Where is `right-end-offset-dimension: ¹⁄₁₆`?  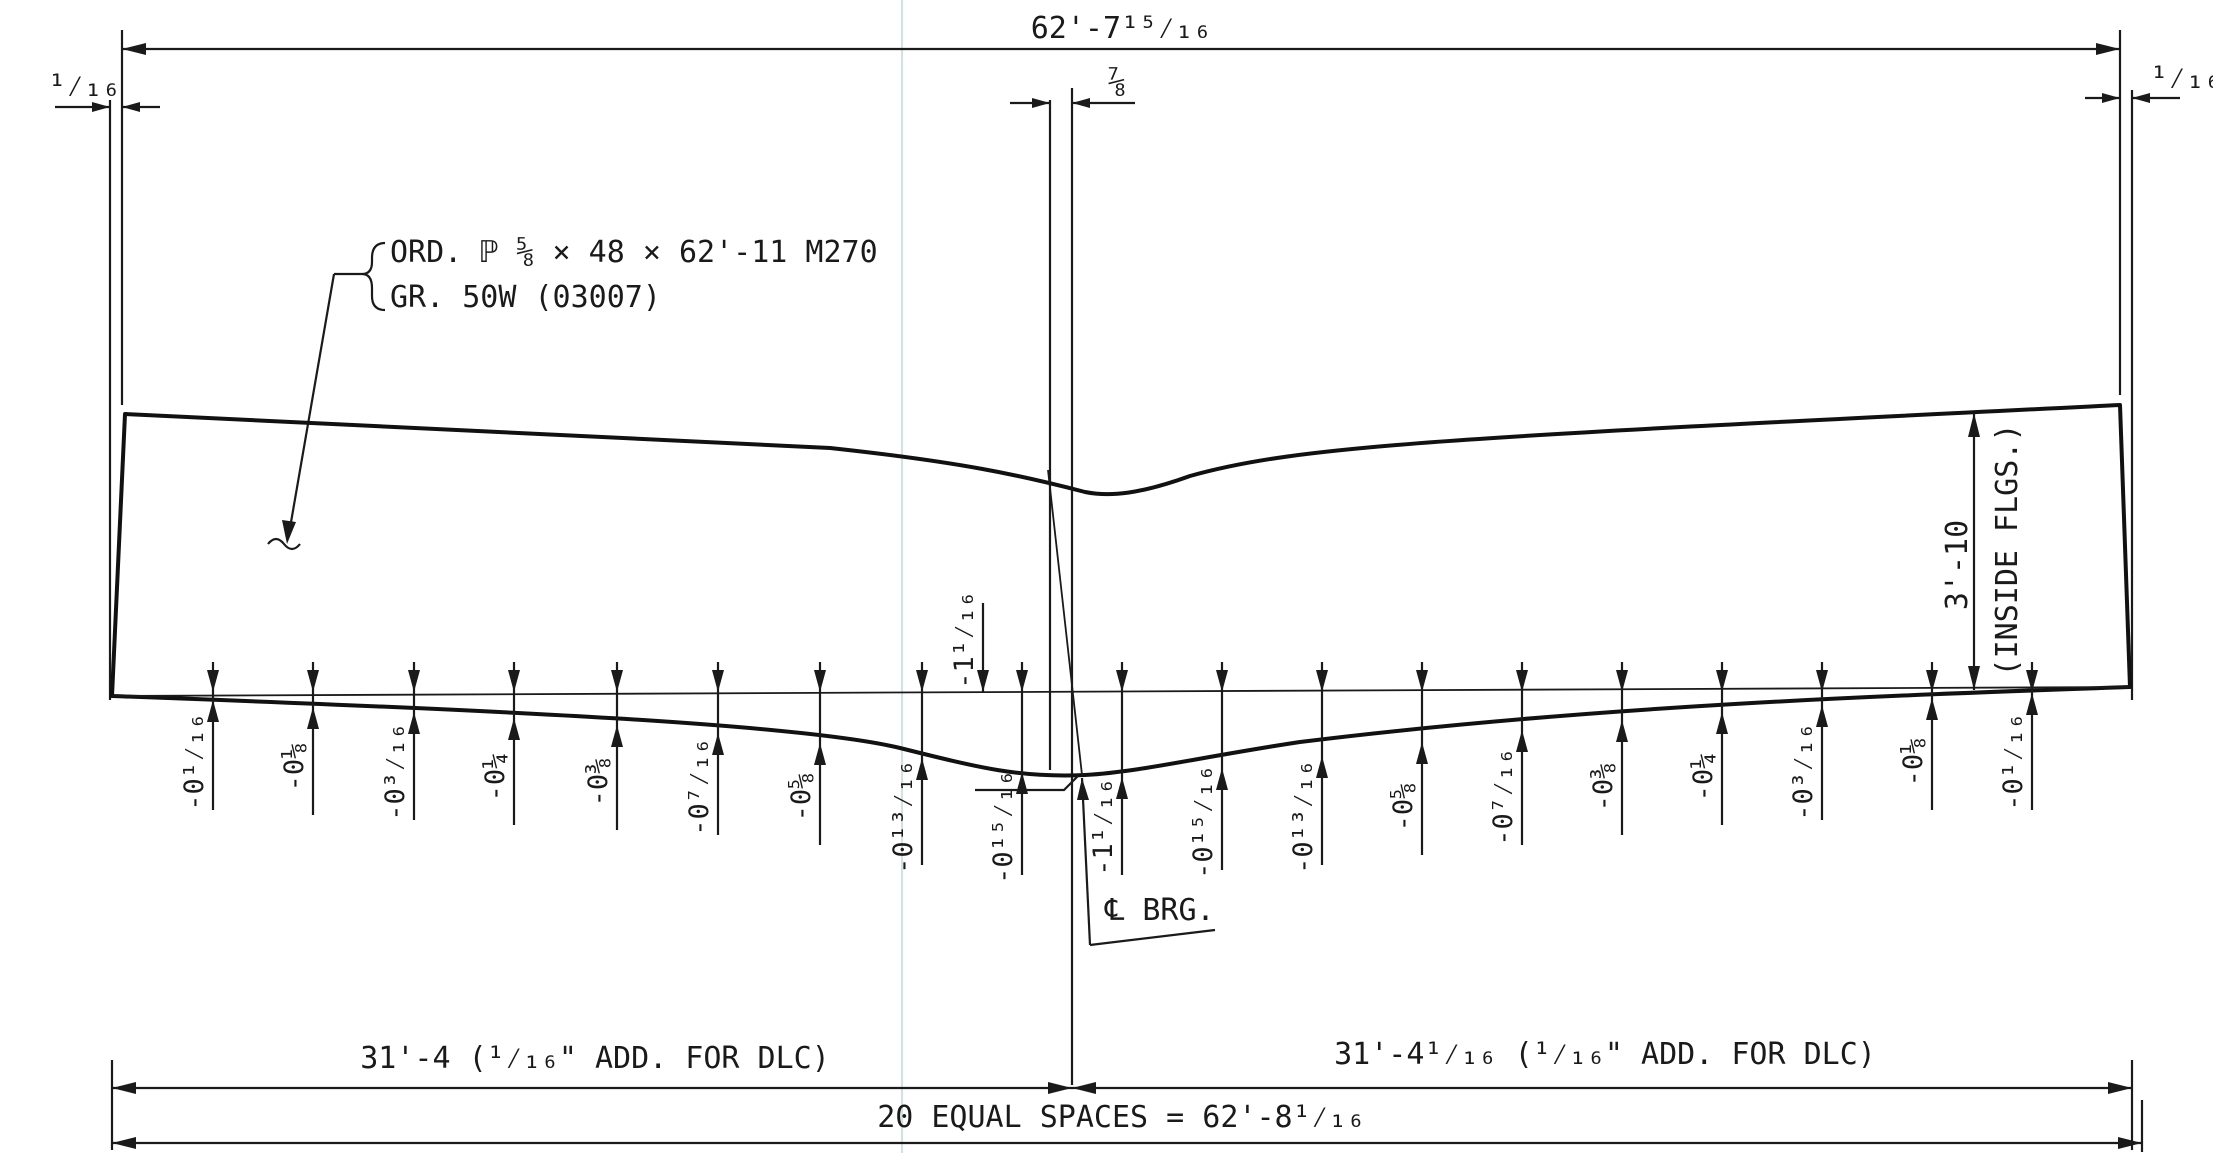
right-end-offset-dimension: ¹⁄₁₆ is located at coordinates (2149, 380).